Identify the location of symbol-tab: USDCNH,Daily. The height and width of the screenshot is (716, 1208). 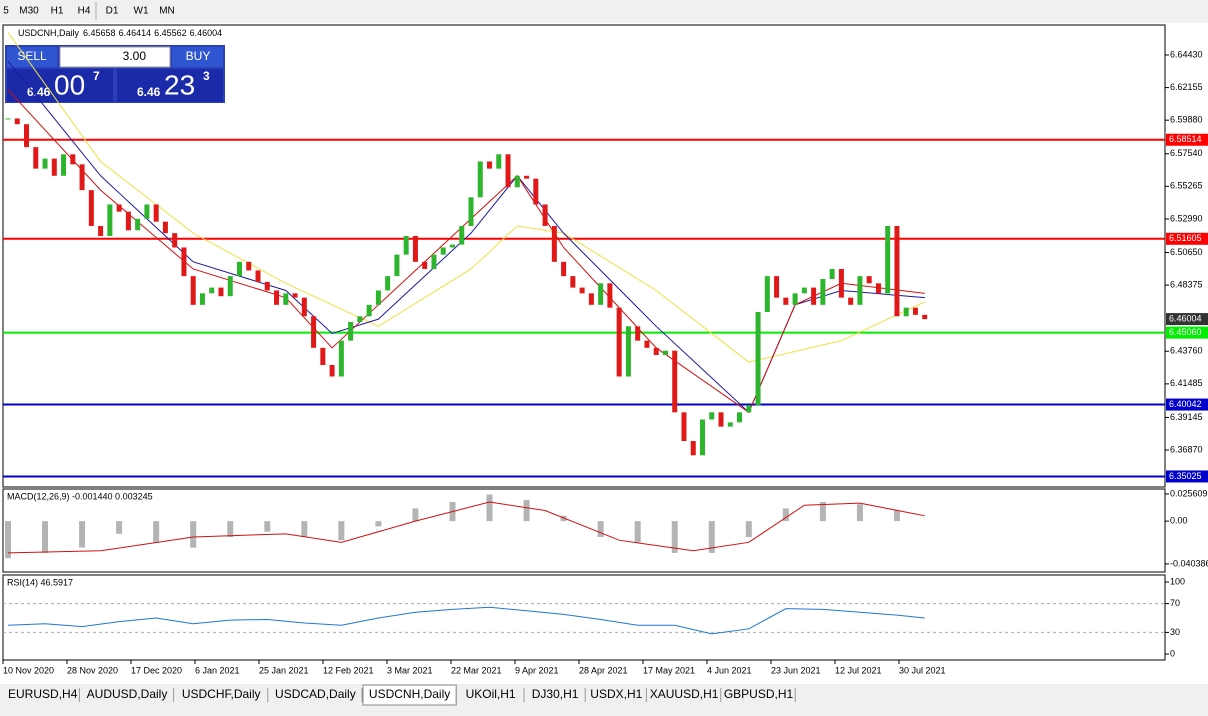
(409, 694).